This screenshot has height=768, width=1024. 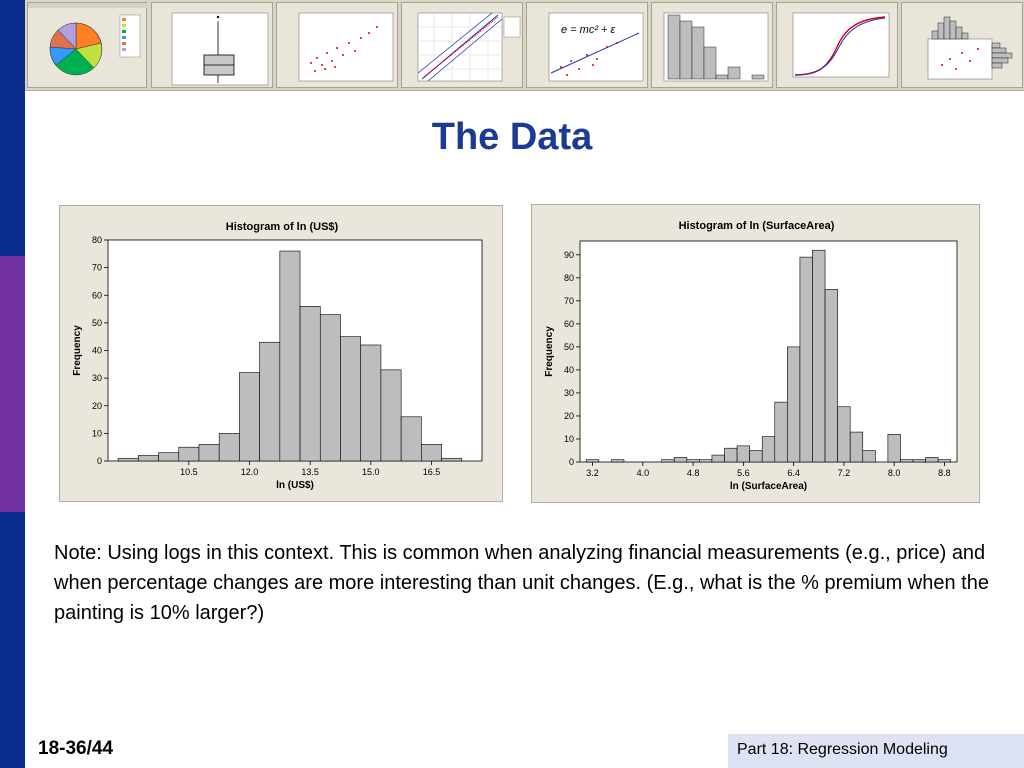 I want to click on thumbnail-strip: e = mc² + ε, so click(x=524, y=45).